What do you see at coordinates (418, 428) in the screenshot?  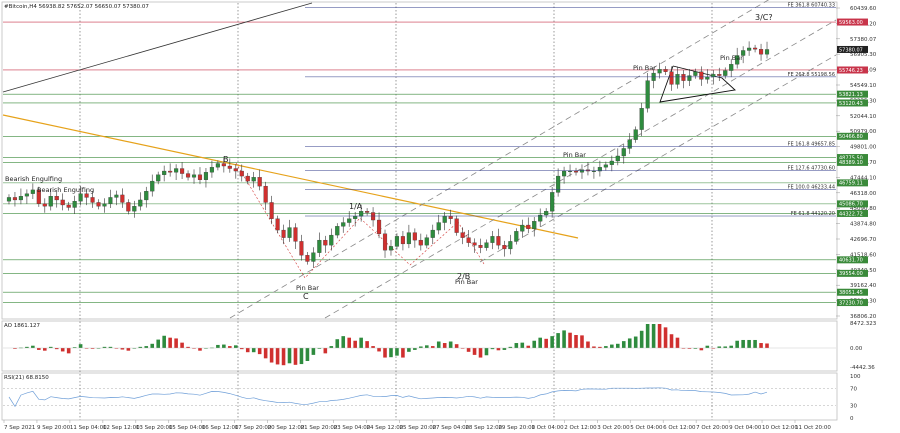 I see `time-axis-label-12: 25 Sep 20:00` at bounding box center [418, 428].